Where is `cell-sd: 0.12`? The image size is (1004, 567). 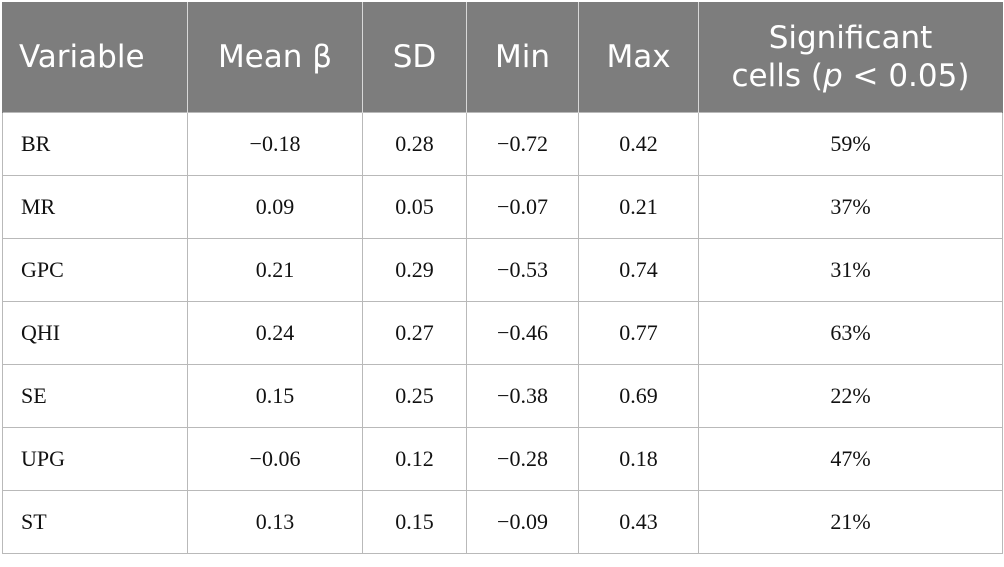
cell-sd: 0.12 is located at coordinates (414, 459).